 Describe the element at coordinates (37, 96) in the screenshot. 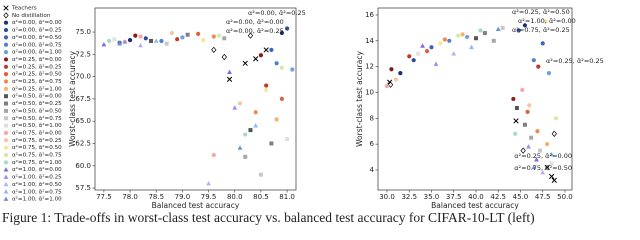

I see `legend-label: α²=0.50, ᾱ²=0.00` at that location.